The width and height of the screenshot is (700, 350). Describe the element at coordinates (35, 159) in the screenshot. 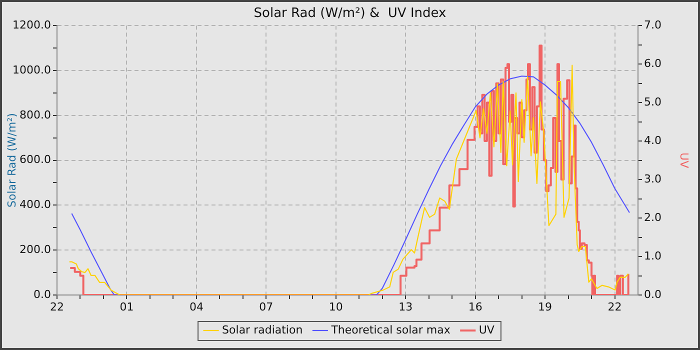

I see `y-tick-label: 600.0` at that location.